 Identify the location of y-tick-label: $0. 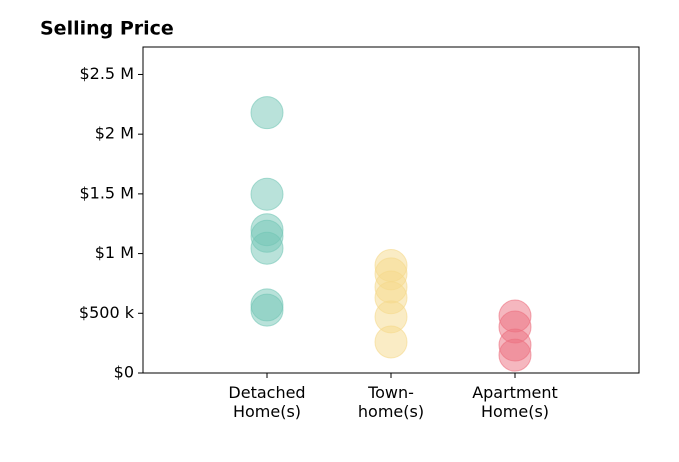
(124, 372).